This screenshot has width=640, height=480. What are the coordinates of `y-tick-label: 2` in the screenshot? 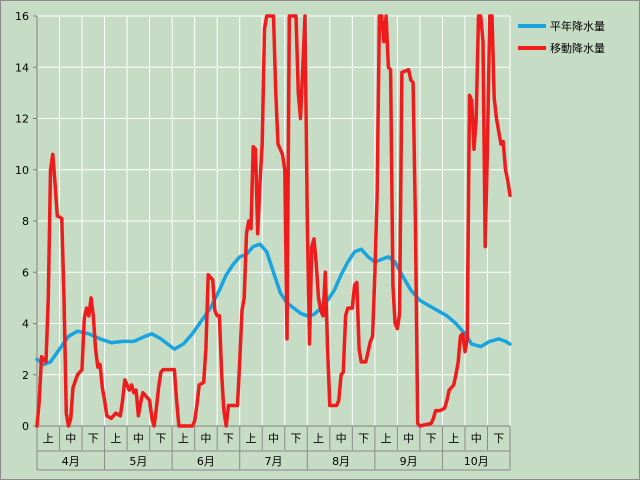 It's located at (25, 375).